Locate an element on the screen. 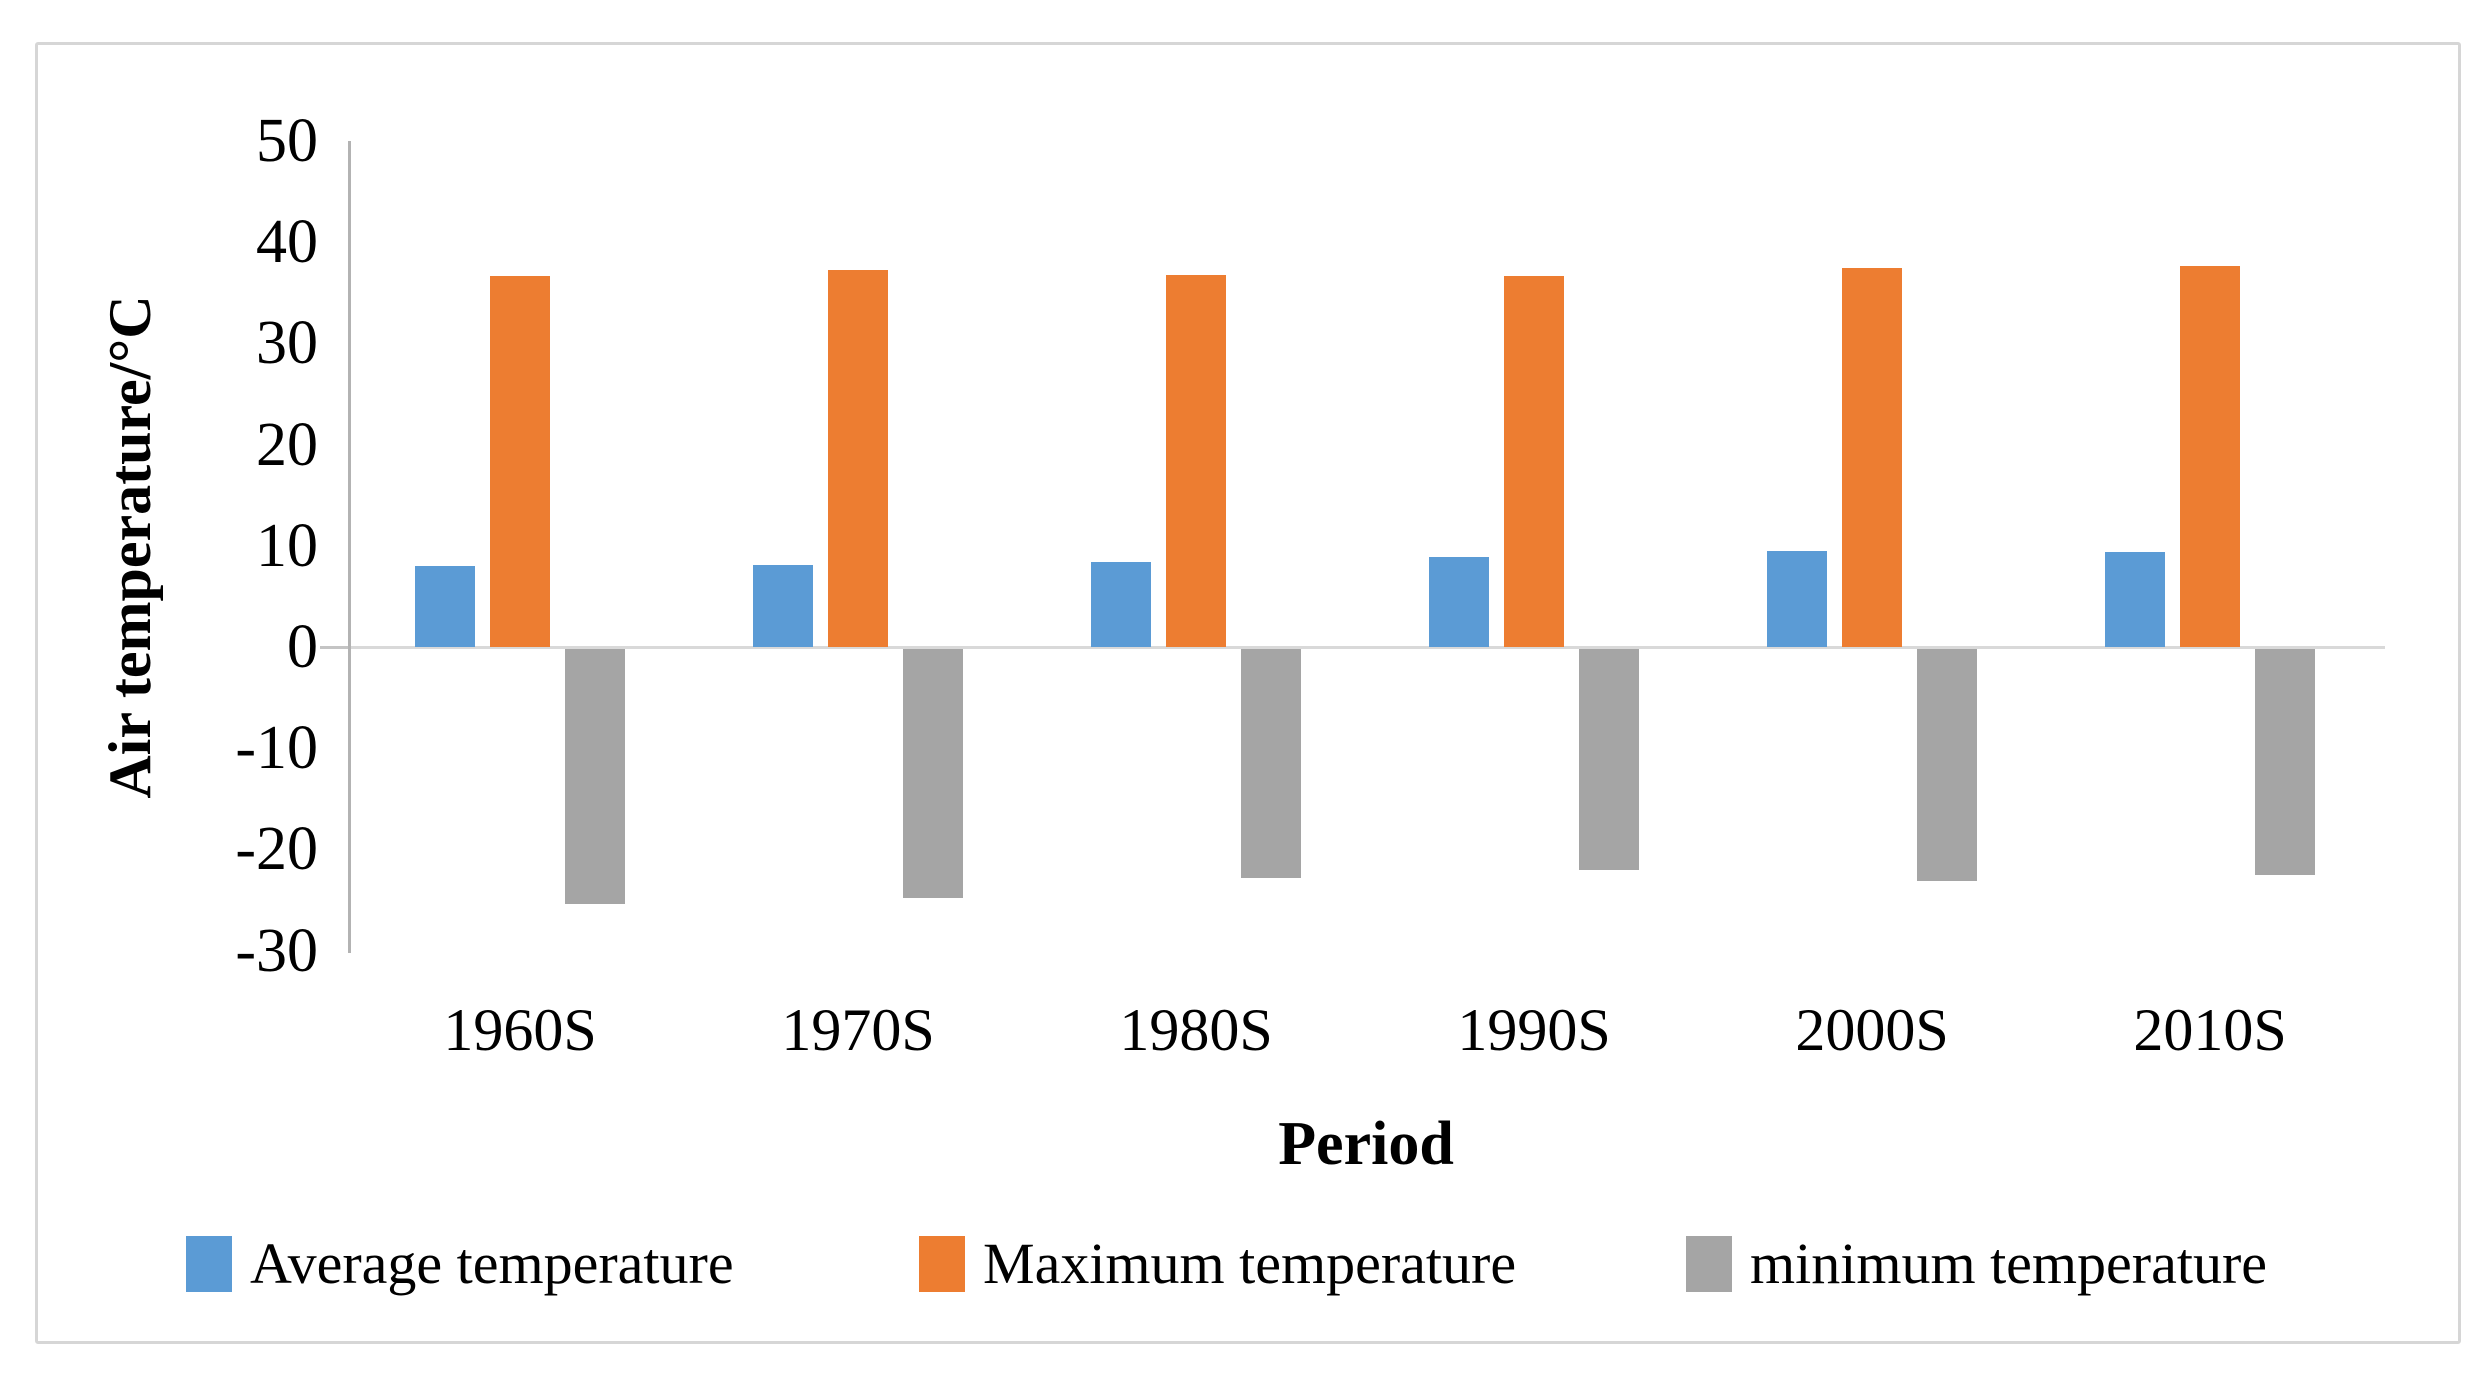 The height and width of the screenshot is (1380, 2492). legend-item: Average temperature is located at coordinates (460, 1264).